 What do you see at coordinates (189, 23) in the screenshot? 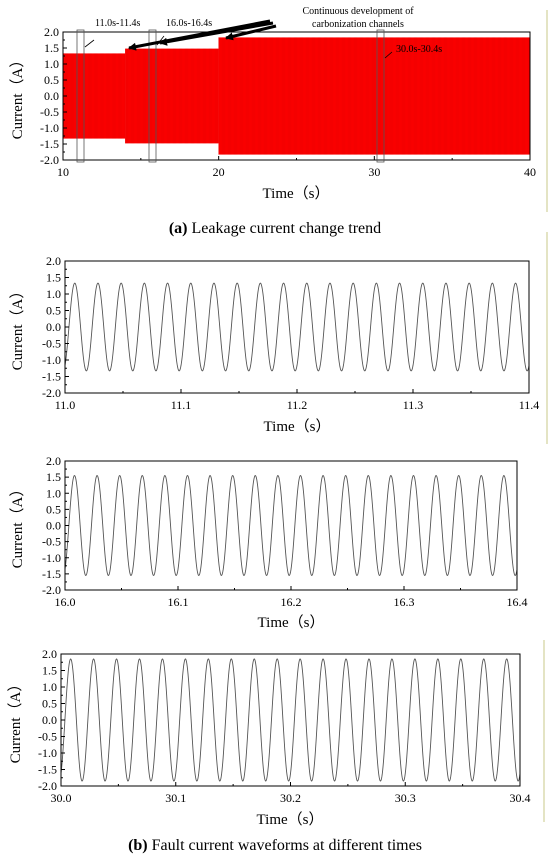
I see `window-label-16s: 16.0s-16.4s` at bounding box center [189, 23].